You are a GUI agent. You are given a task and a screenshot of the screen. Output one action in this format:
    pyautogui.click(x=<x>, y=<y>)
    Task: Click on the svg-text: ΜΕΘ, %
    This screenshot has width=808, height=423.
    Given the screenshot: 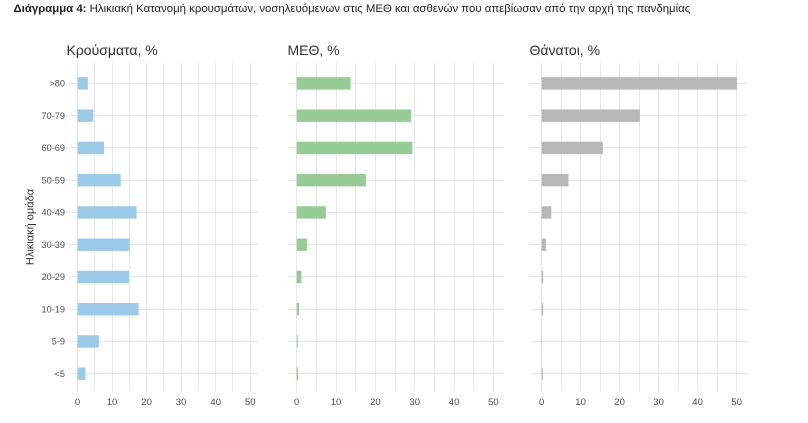 What is the action you would take?
    pyautogui.click(x=314, y=50)
    